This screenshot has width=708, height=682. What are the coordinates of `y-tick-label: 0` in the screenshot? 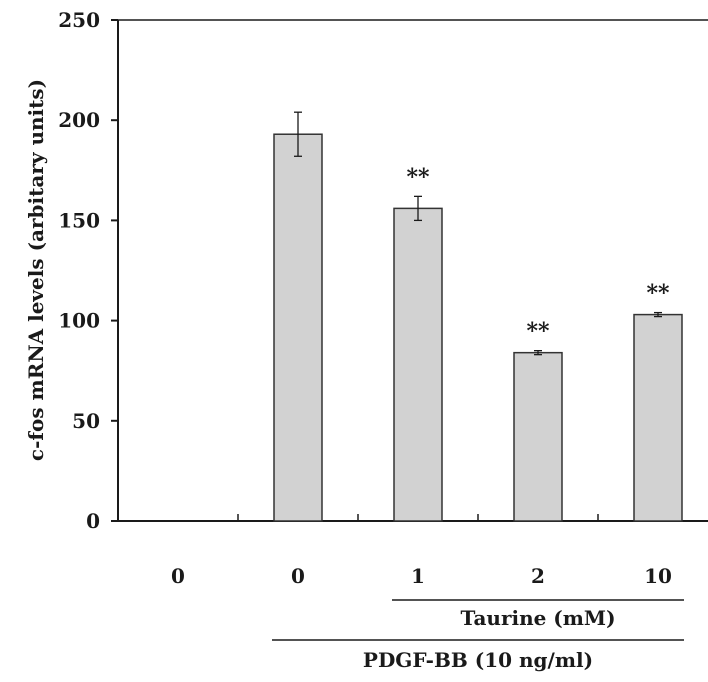 It's located at (93, 521).